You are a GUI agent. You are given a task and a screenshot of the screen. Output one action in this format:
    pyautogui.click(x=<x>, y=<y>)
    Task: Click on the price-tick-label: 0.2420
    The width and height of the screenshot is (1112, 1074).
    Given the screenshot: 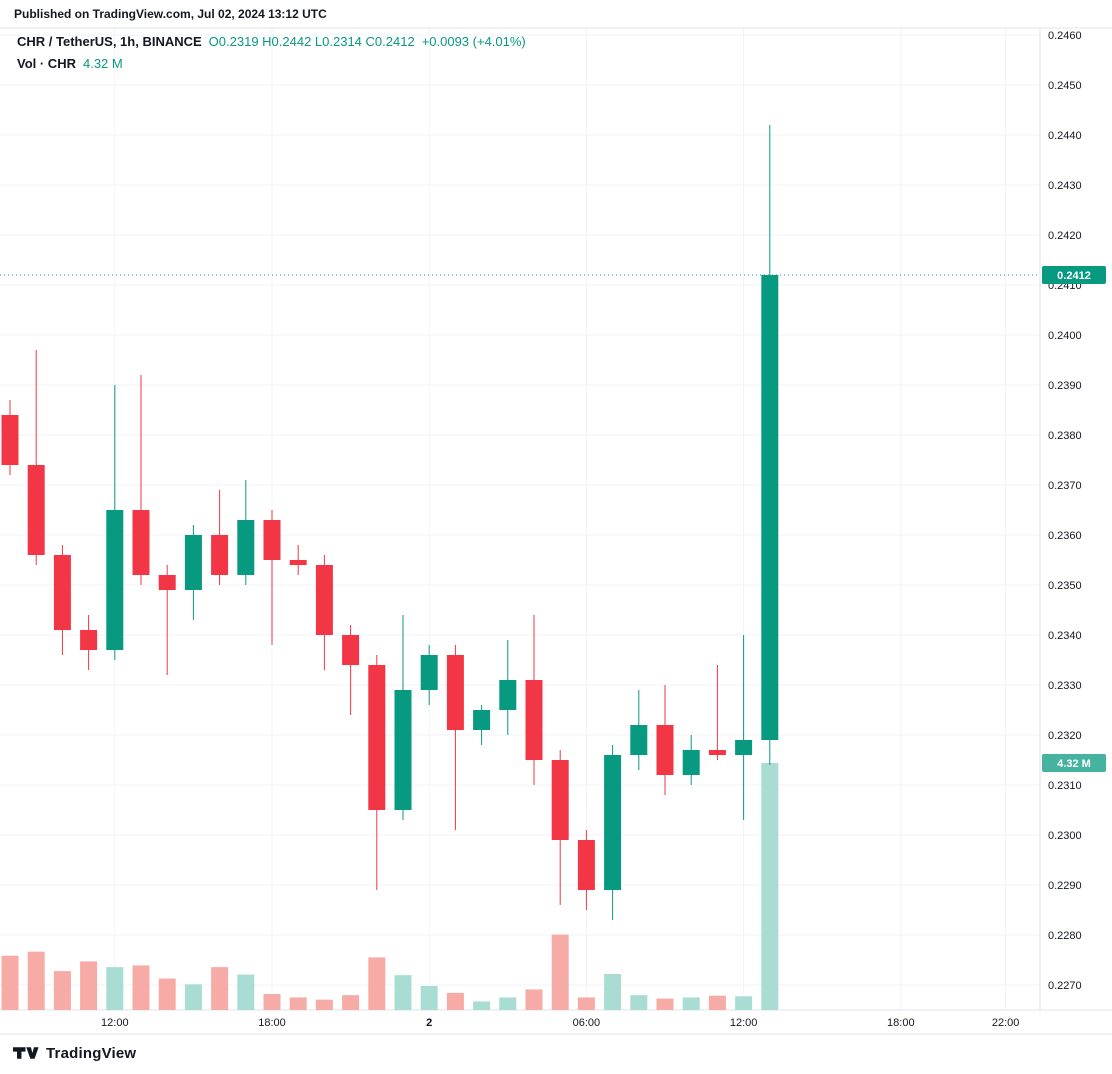 What is the action you would take?
    pyautogui.click(x=1065, y=236)
    